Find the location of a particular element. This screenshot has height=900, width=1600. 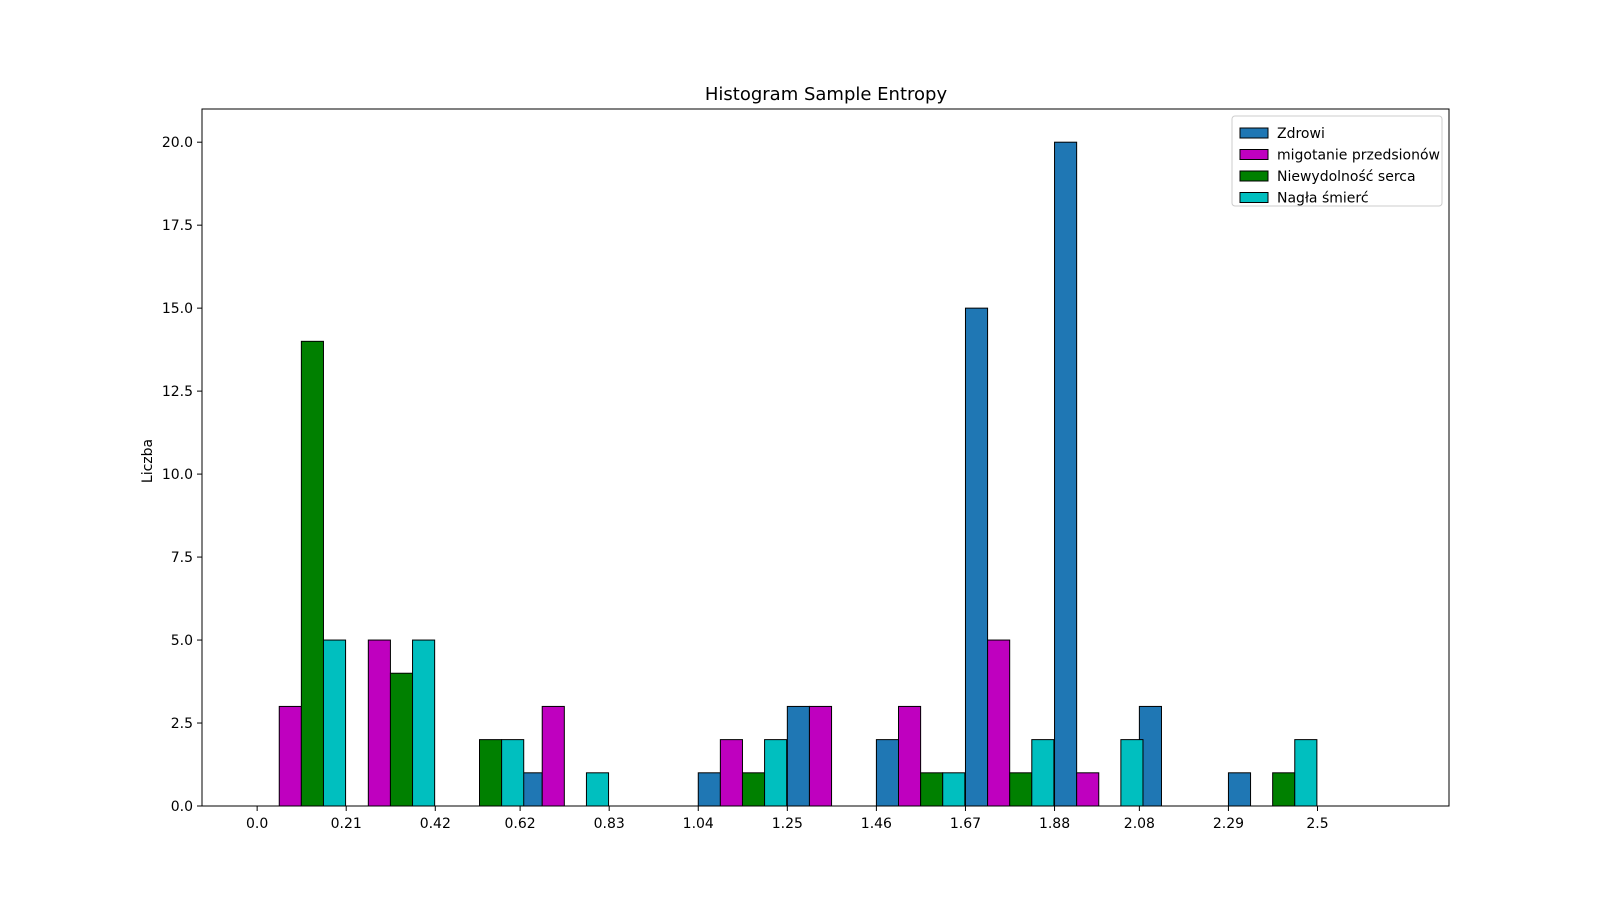

legend-box is located at coordinates (1337, 161).